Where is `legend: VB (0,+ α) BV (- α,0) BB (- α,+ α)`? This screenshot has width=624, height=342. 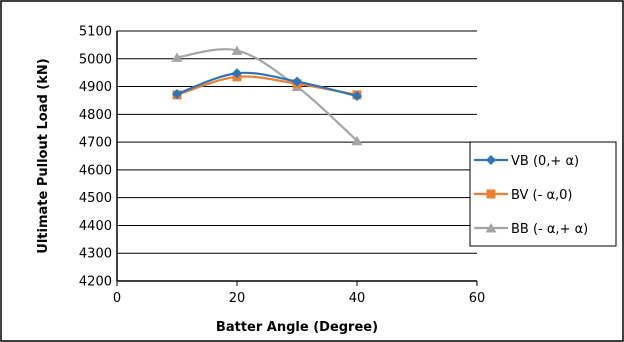 legend: VB (0,+ α) BV (- α,0) BB (- α,+ α) is located at coordinates (543, 194).